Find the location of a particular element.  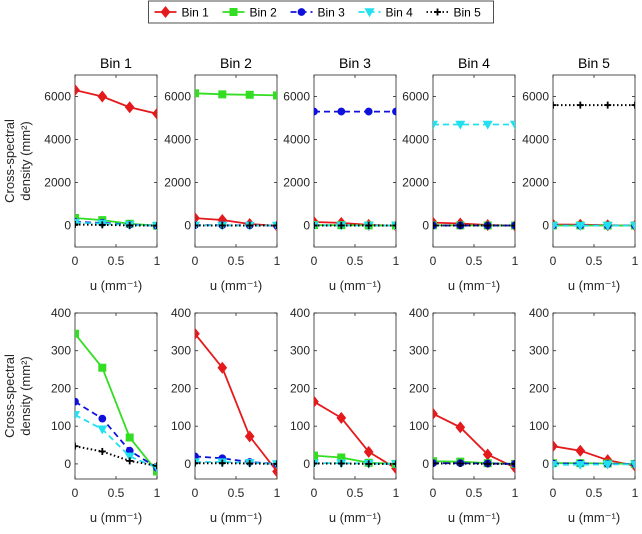

panel-r2-c3: 0 100 200 300 400 0 0.5 1 u (mm⁻¹) is located at coordinates (345, 415).